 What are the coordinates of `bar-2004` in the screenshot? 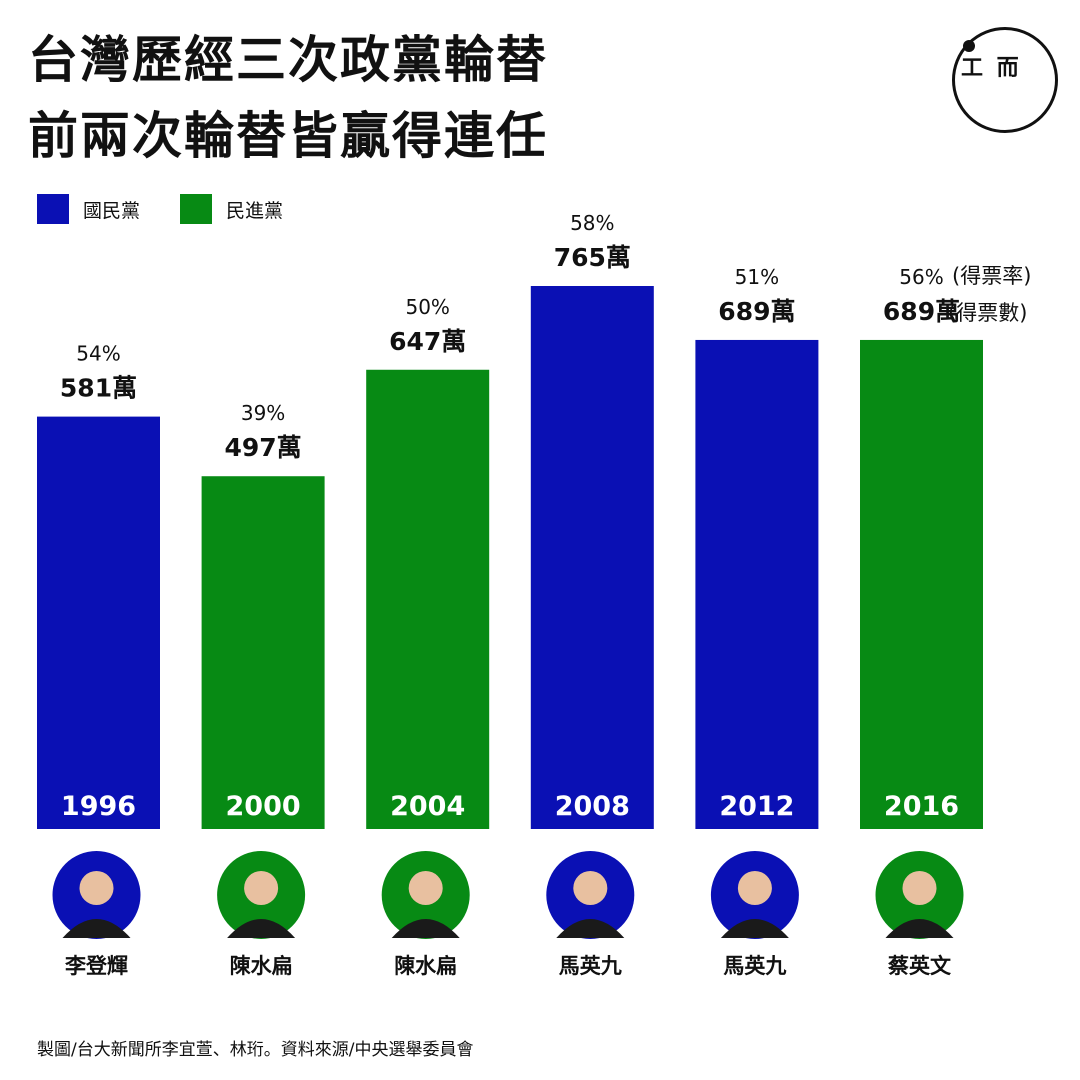 It's located at (428, 599).